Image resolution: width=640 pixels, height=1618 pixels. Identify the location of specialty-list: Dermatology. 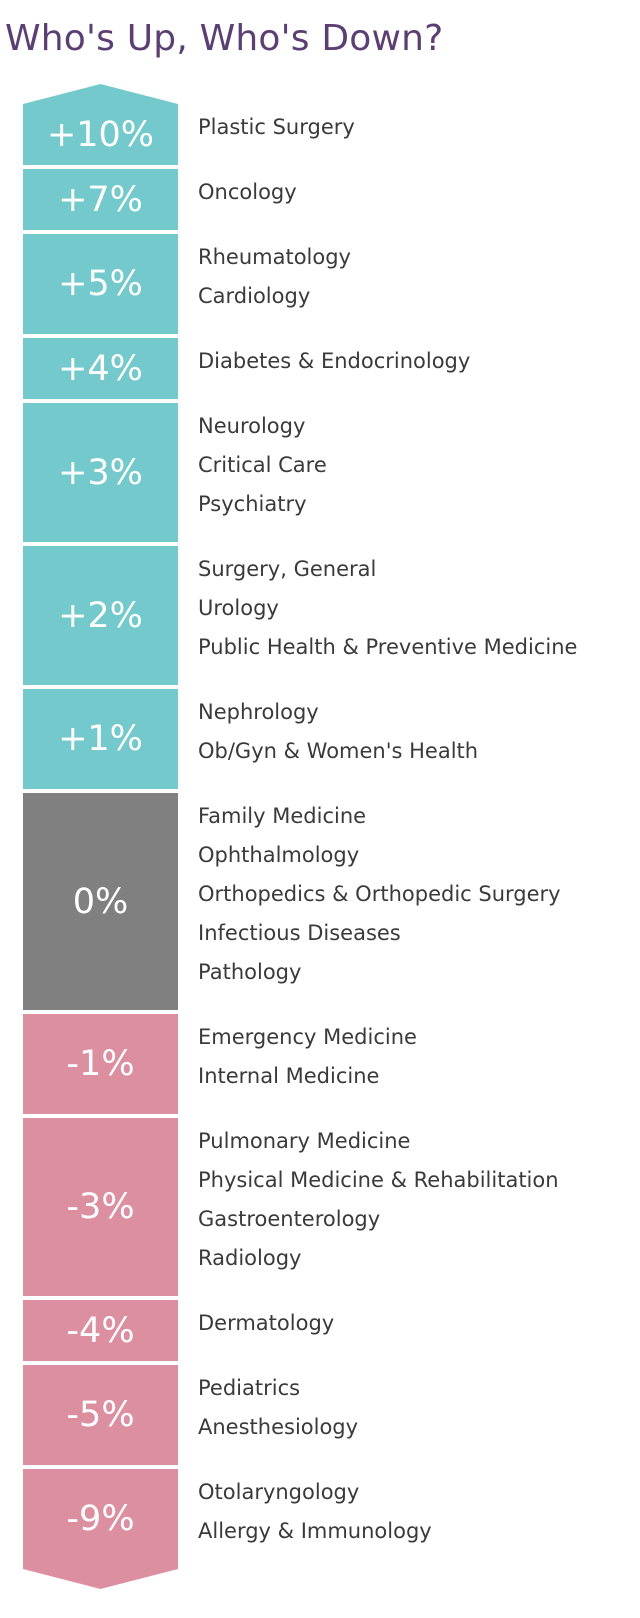
(266, 1323).